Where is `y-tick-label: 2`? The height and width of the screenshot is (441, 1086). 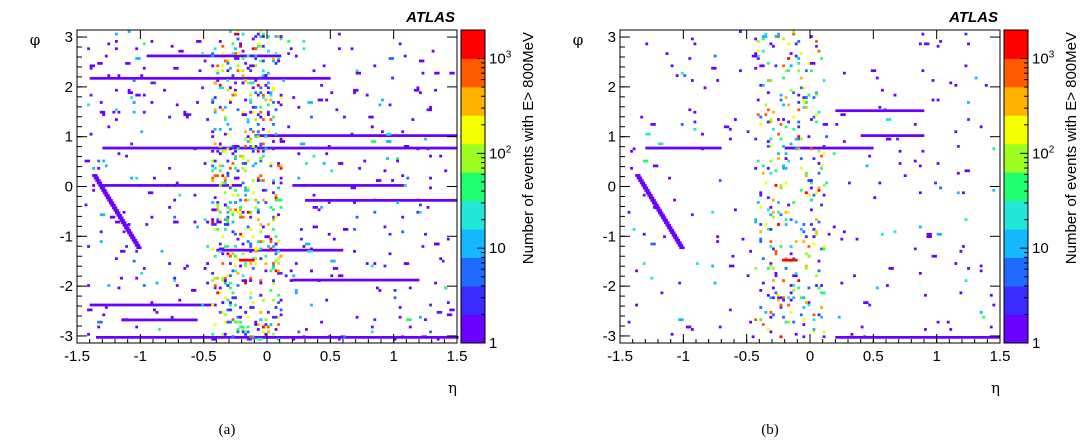
y-tick-label: 2 is located at coordinates (612, 87).